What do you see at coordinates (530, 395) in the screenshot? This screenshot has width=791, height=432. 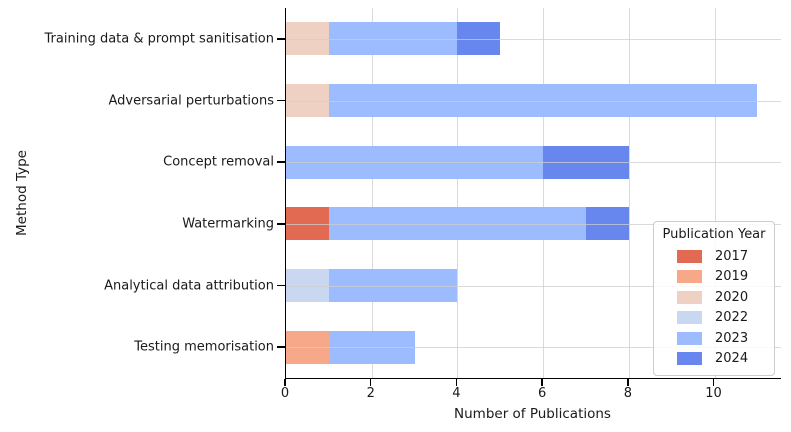 I see `x-axis-tick-labels: 0 2 4 6 8 10` at bounding box center [530, 395].